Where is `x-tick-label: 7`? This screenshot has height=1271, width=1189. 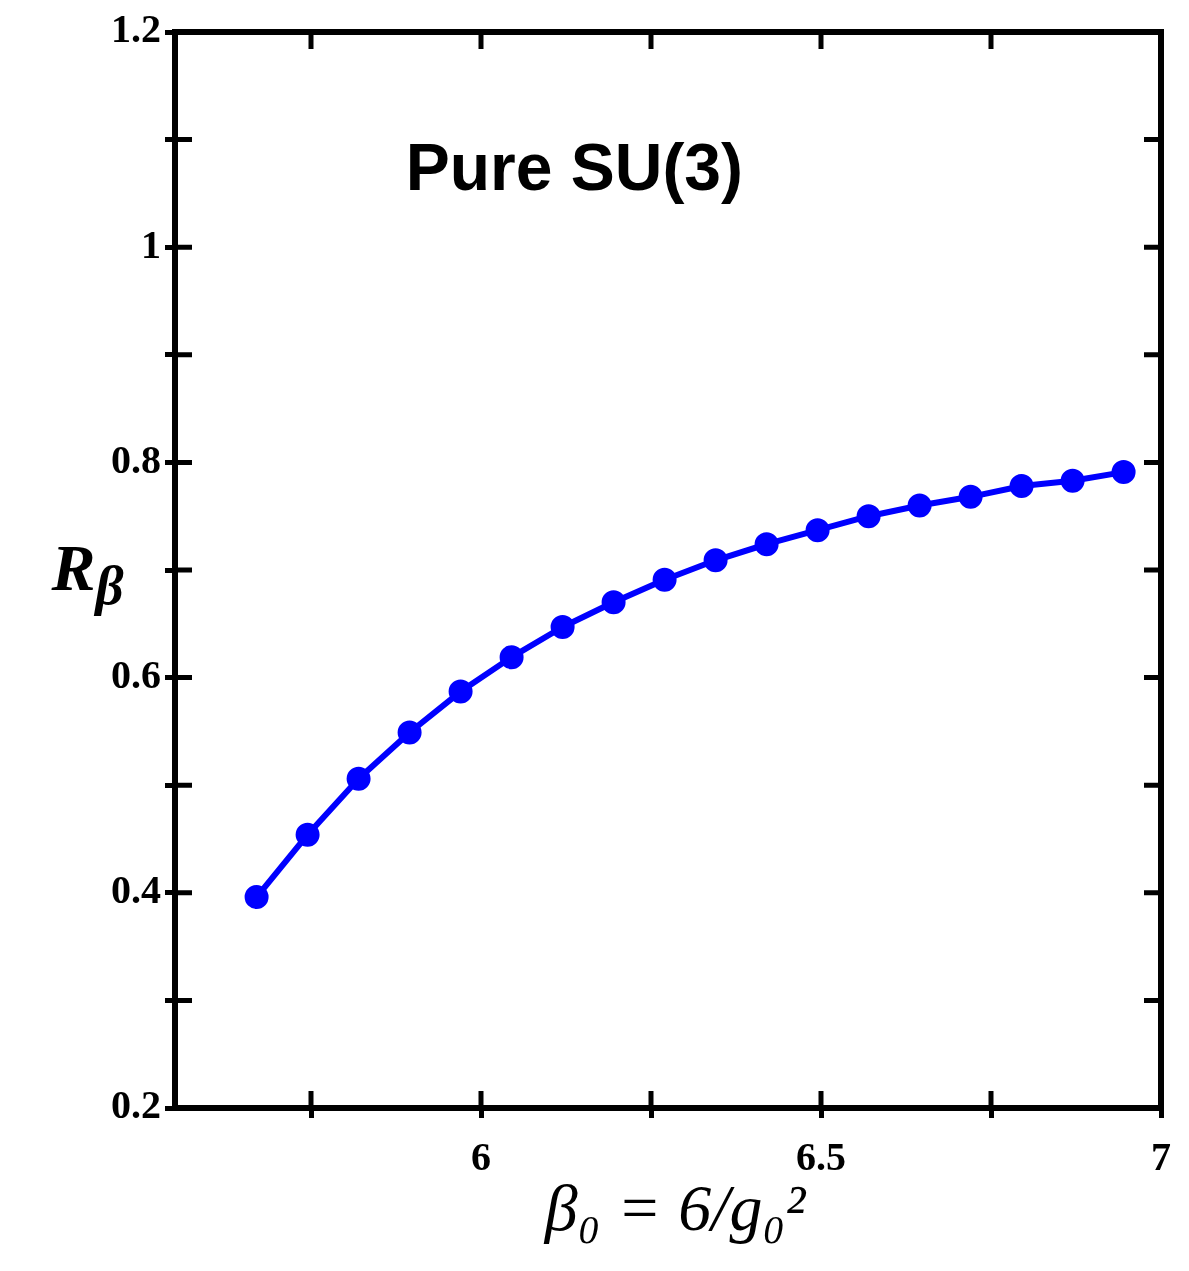 x-tick-label: 7 is located at coordinates (1161, 1157).